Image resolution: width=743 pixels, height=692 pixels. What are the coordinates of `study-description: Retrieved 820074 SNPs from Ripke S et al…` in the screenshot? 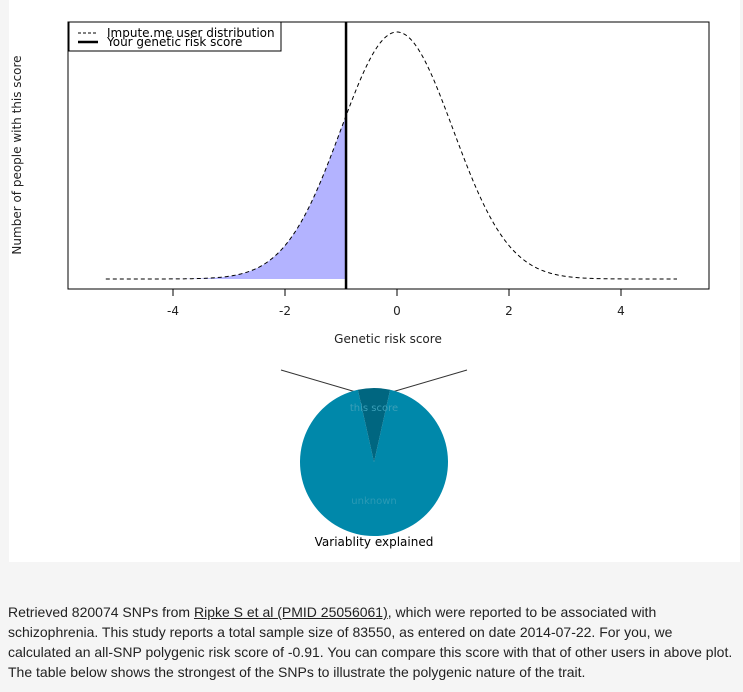 It's located at (373, 642).